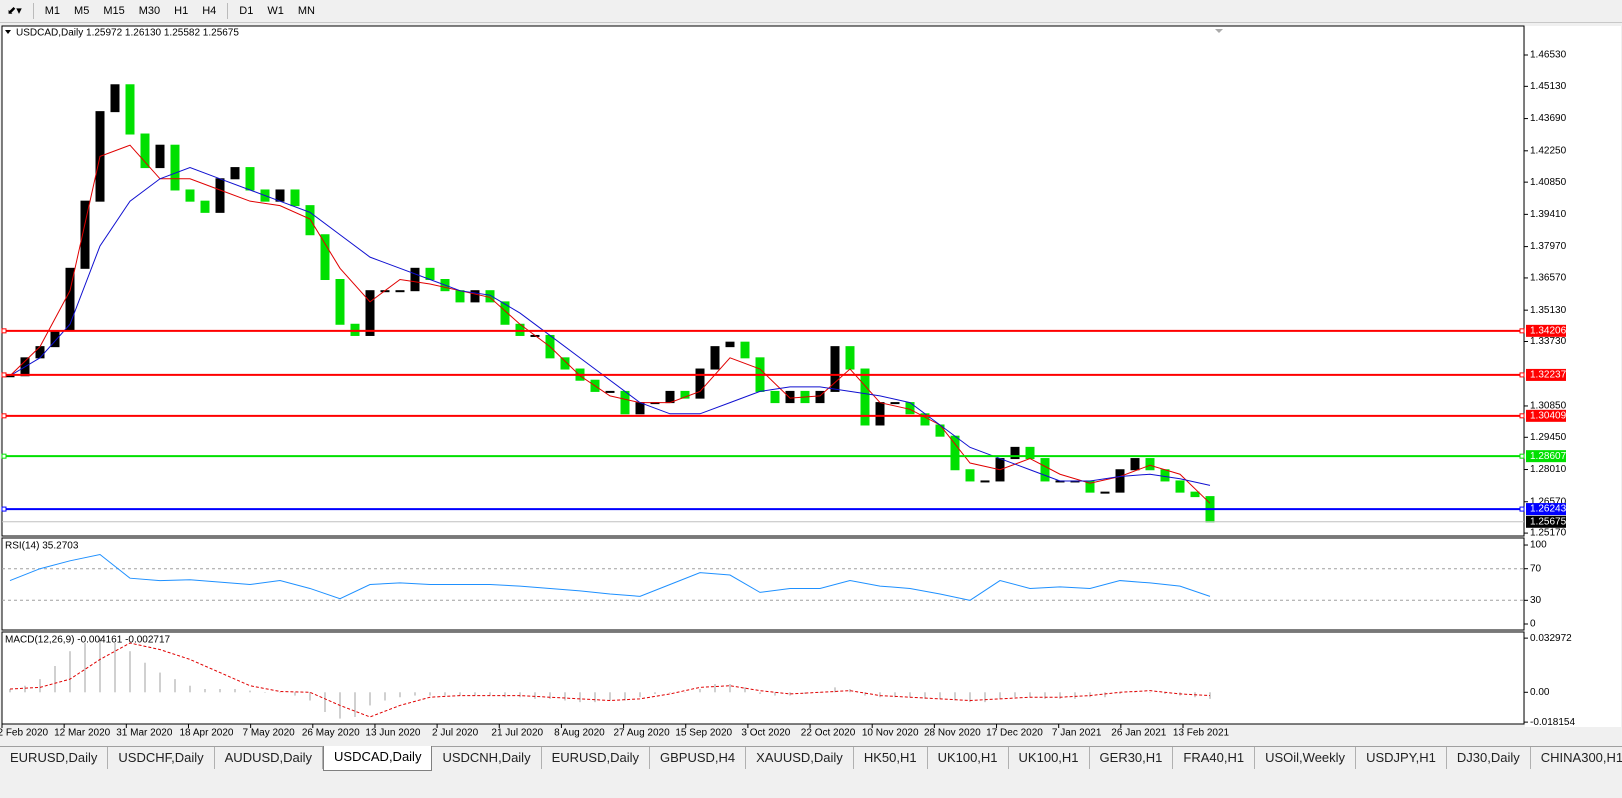  Describe the element at coordinates (1548, 55) in the screenshot. I see `y-tick-label: 1.46530` at that location.